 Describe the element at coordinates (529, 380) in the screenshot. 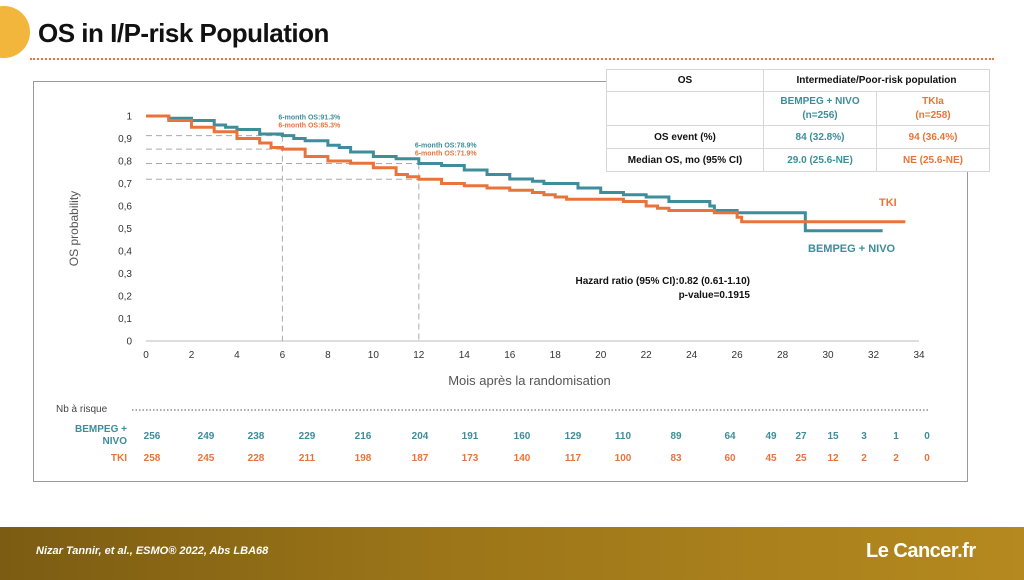

I see `x-axis-title: Mois après la randomisation` at that location.